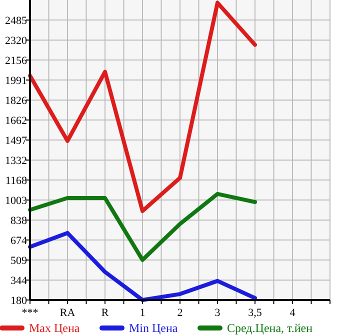 The width and height of the screenshot is (345, 335). I want to click on y-tick-label: 2156, so click(16, 60).